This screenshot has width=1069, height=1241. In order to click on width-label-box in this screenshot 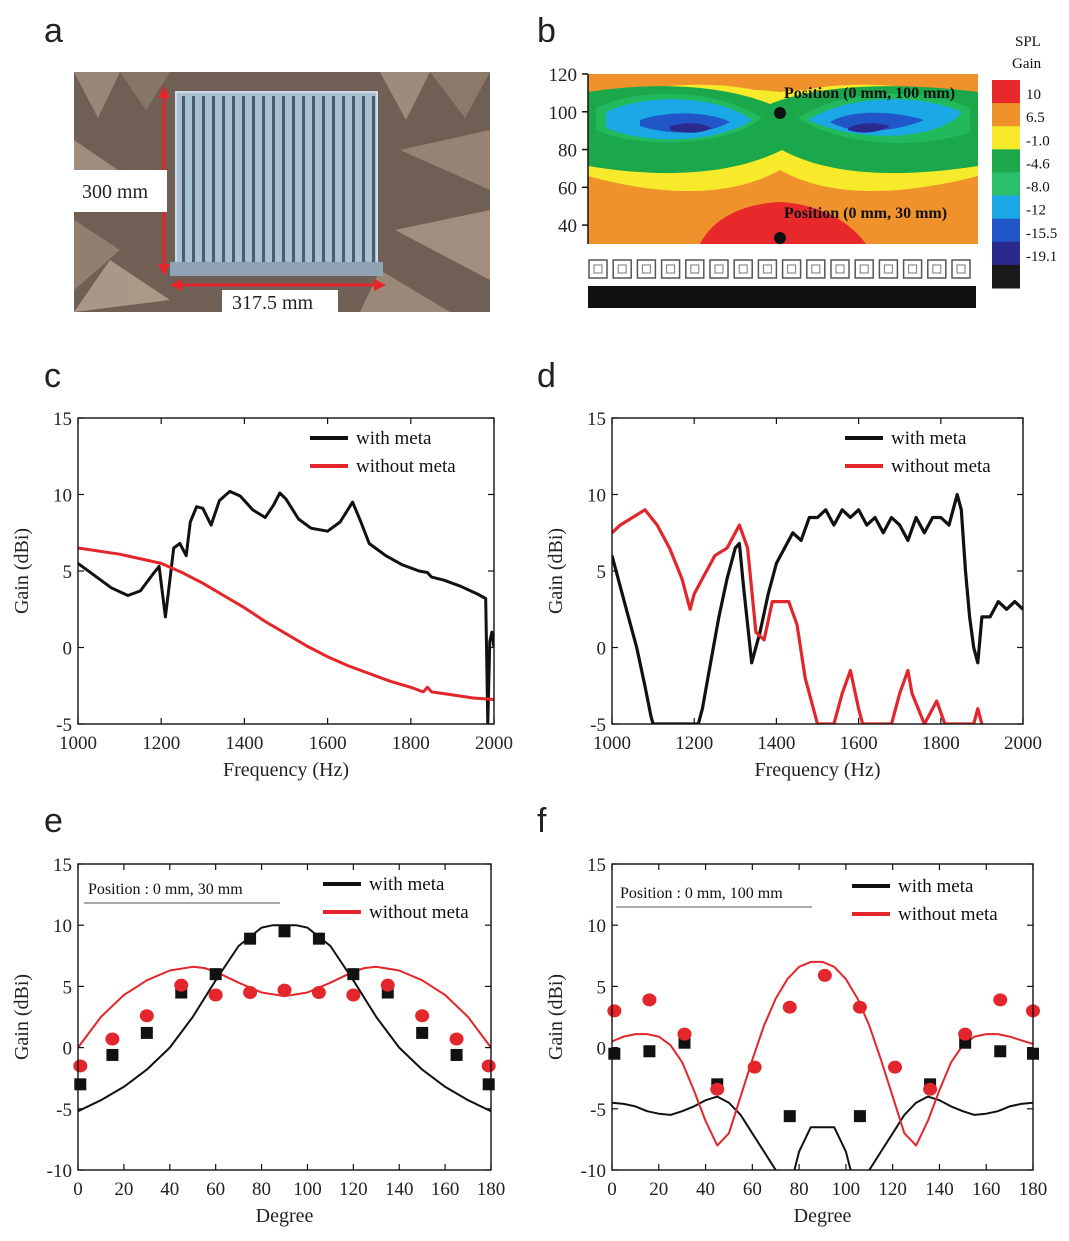, I will do `click(280, 302)`.